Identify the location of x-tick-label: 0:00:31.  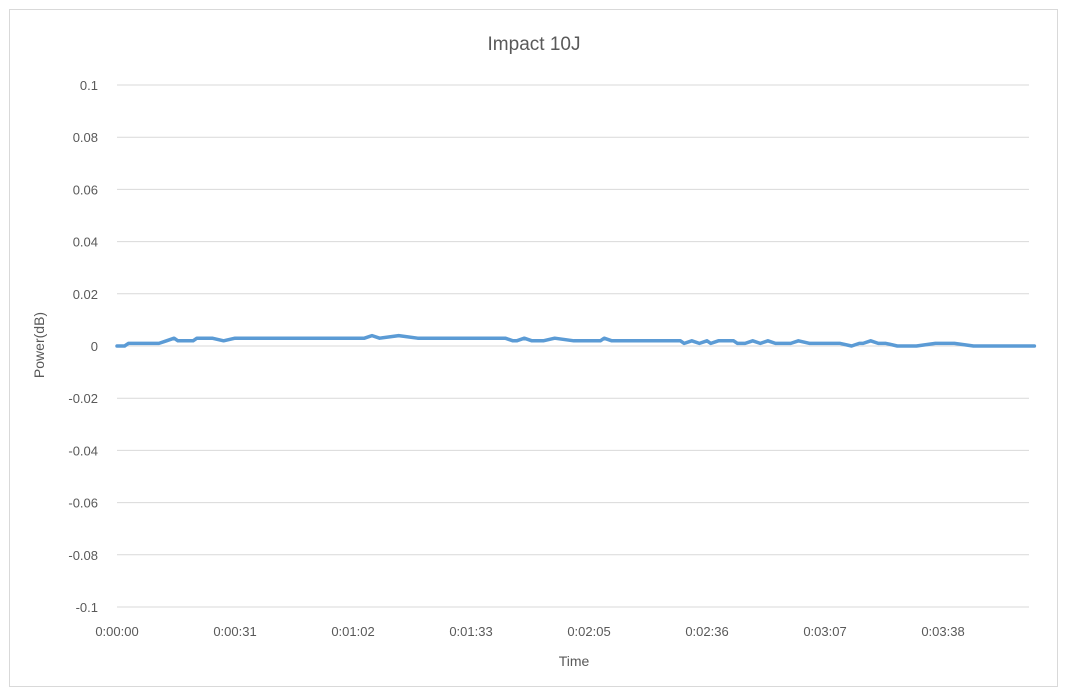
(234, 631).